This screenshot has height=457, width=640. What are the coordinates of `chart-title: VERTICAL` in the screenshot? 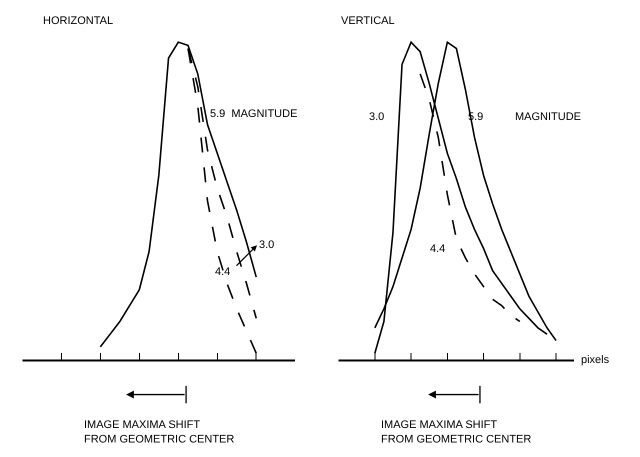 It's located at (368, 21).